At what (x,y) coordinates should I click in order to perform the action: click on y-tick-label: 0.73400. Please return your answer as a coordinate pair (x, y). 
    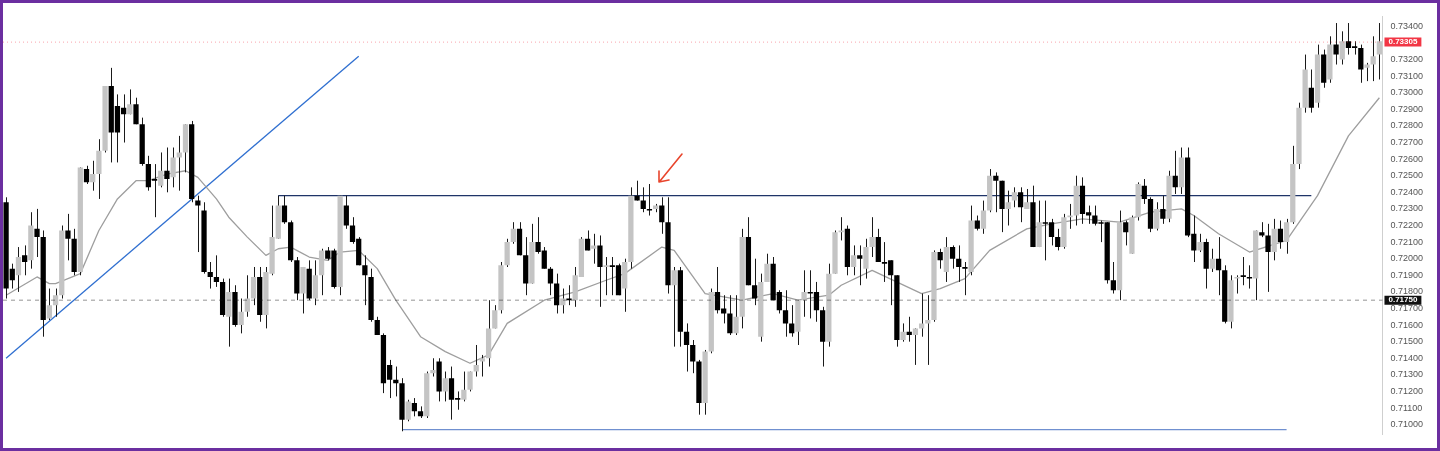
    Looking at the image, I should click on (1407, 25).